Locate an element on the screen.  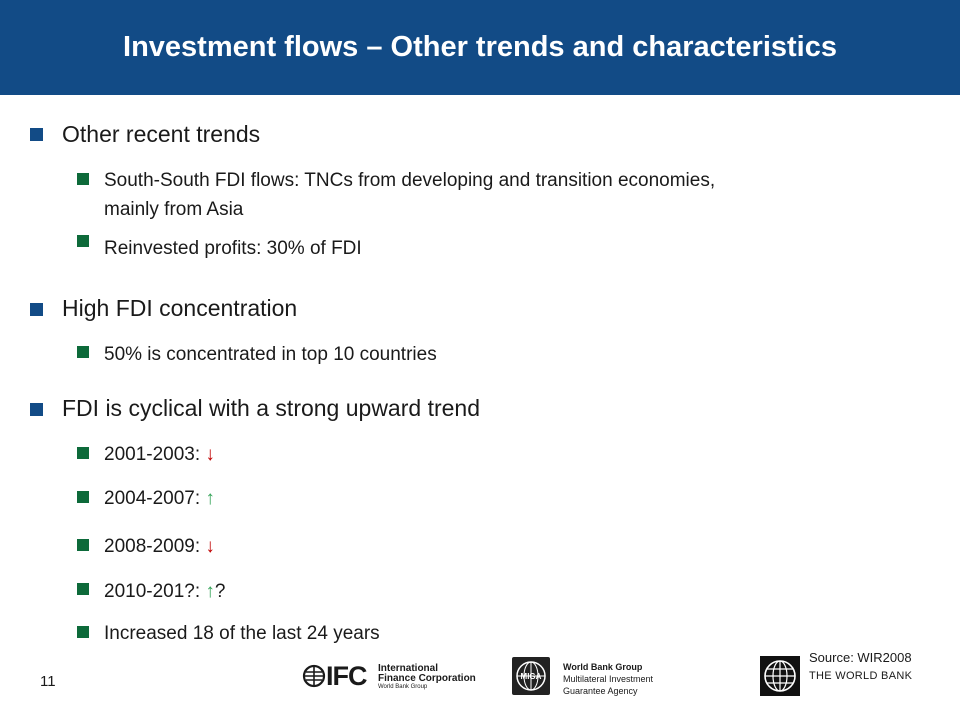
sub-bullet-text-continued: mainly from Asia is located at coordinates (174, 209).